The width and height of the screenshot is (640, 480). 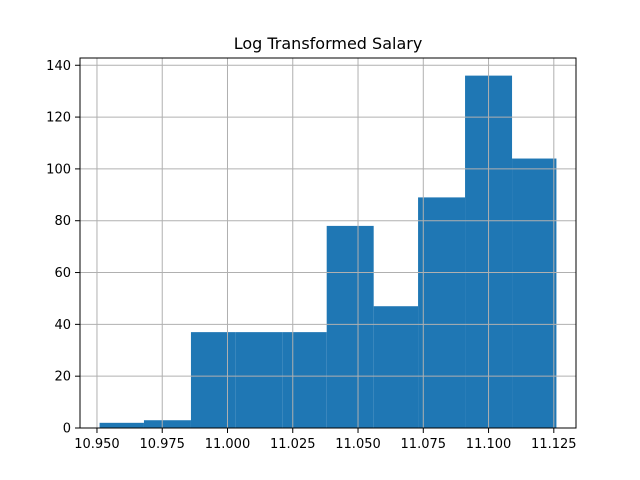 What do you see at coordinates (358, 444) in the screenshot?
I see `x-tick-label-4: 11.050` at bounding box center [358, 444].